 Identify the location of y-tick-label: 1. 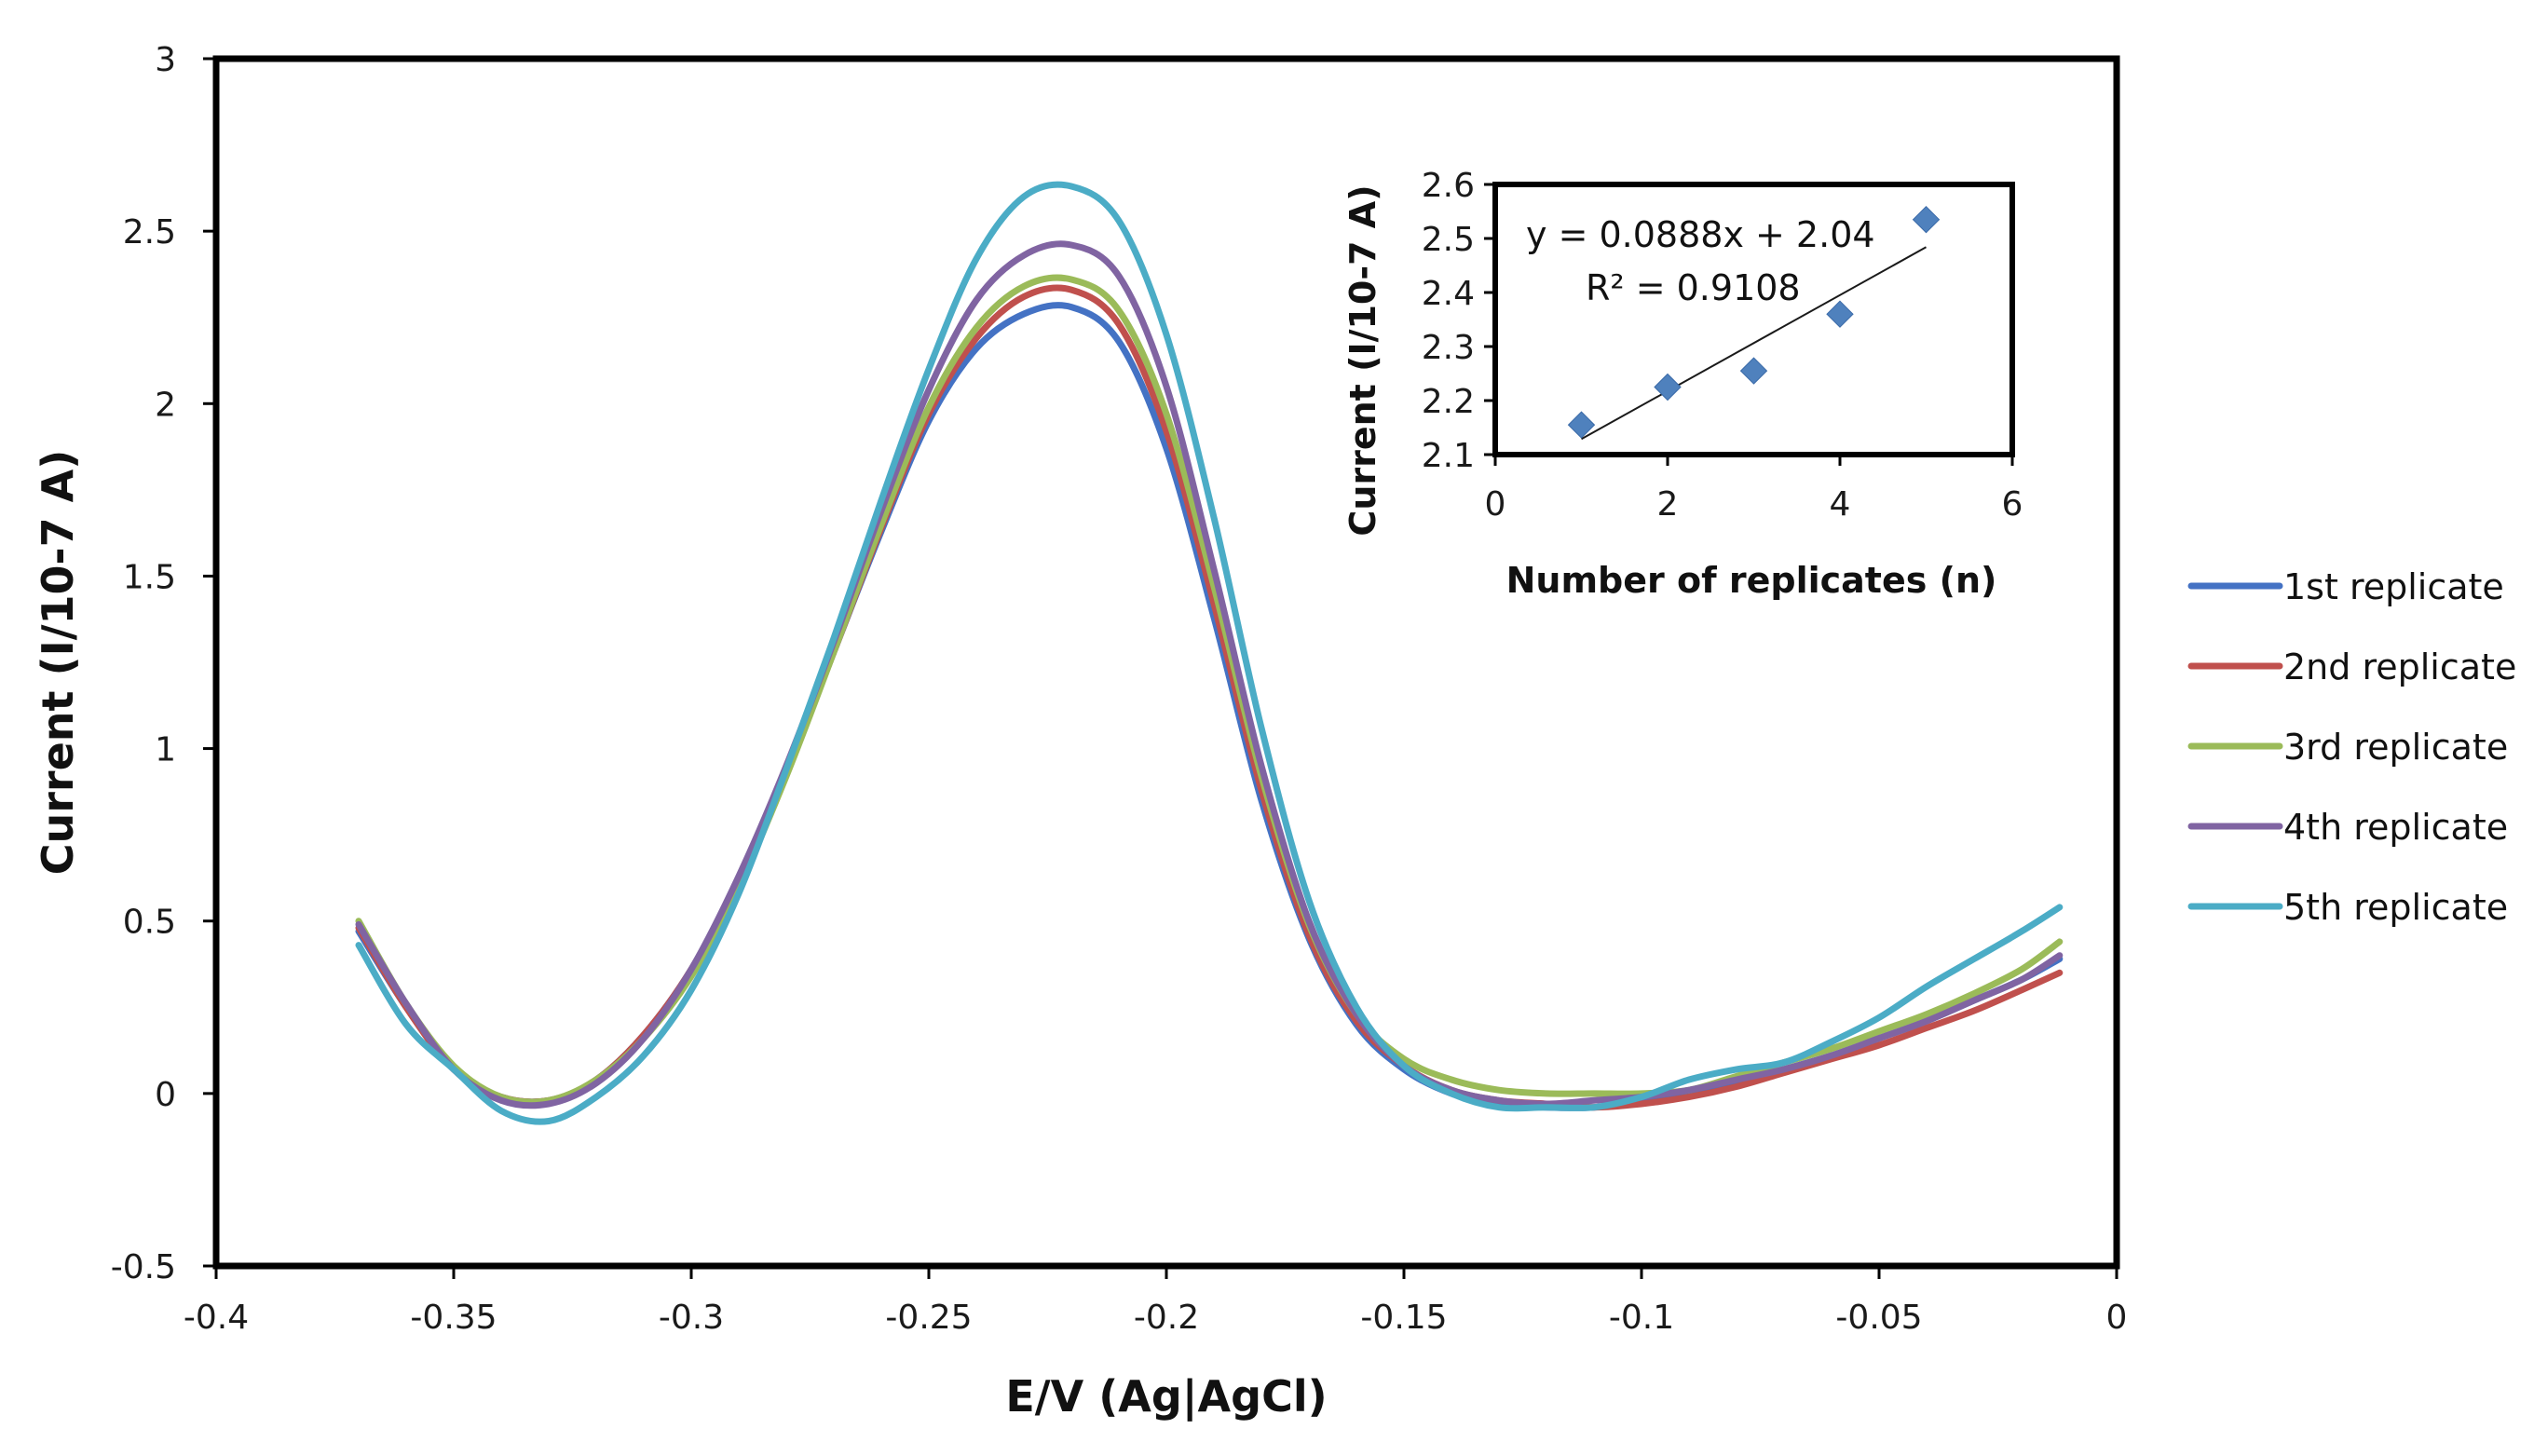
(165, 750).